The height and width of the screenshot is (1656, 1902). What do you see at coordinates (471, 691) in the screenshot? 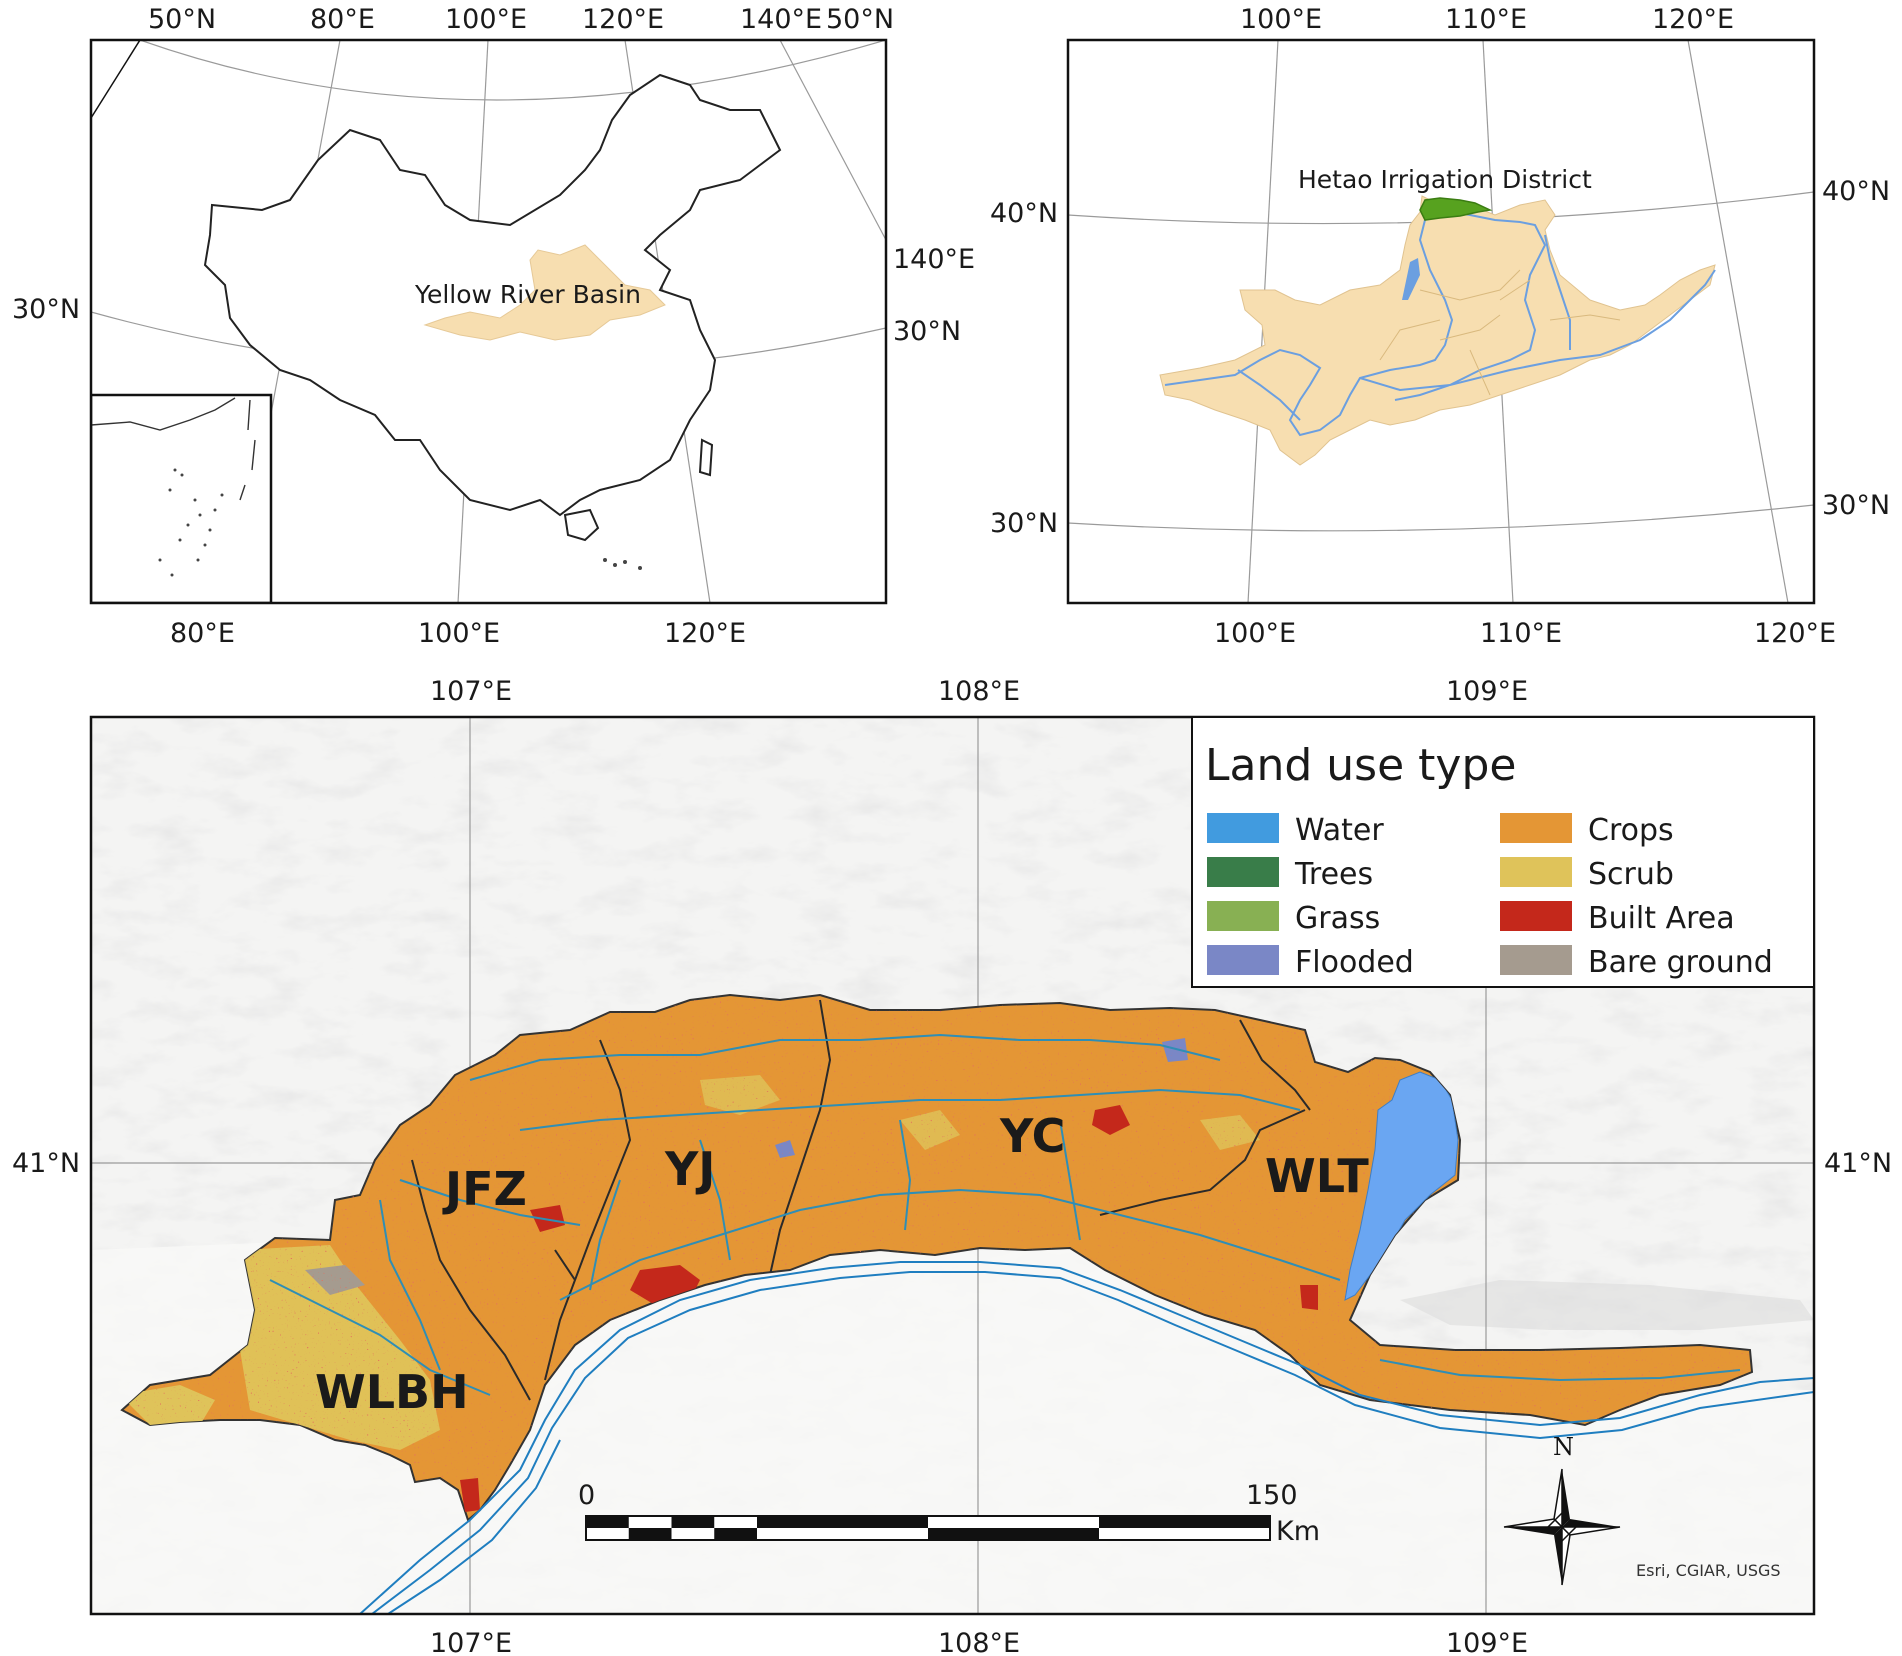
I see `panel-c-top-tick-1: 107°E` at bounding box center [471, 691].